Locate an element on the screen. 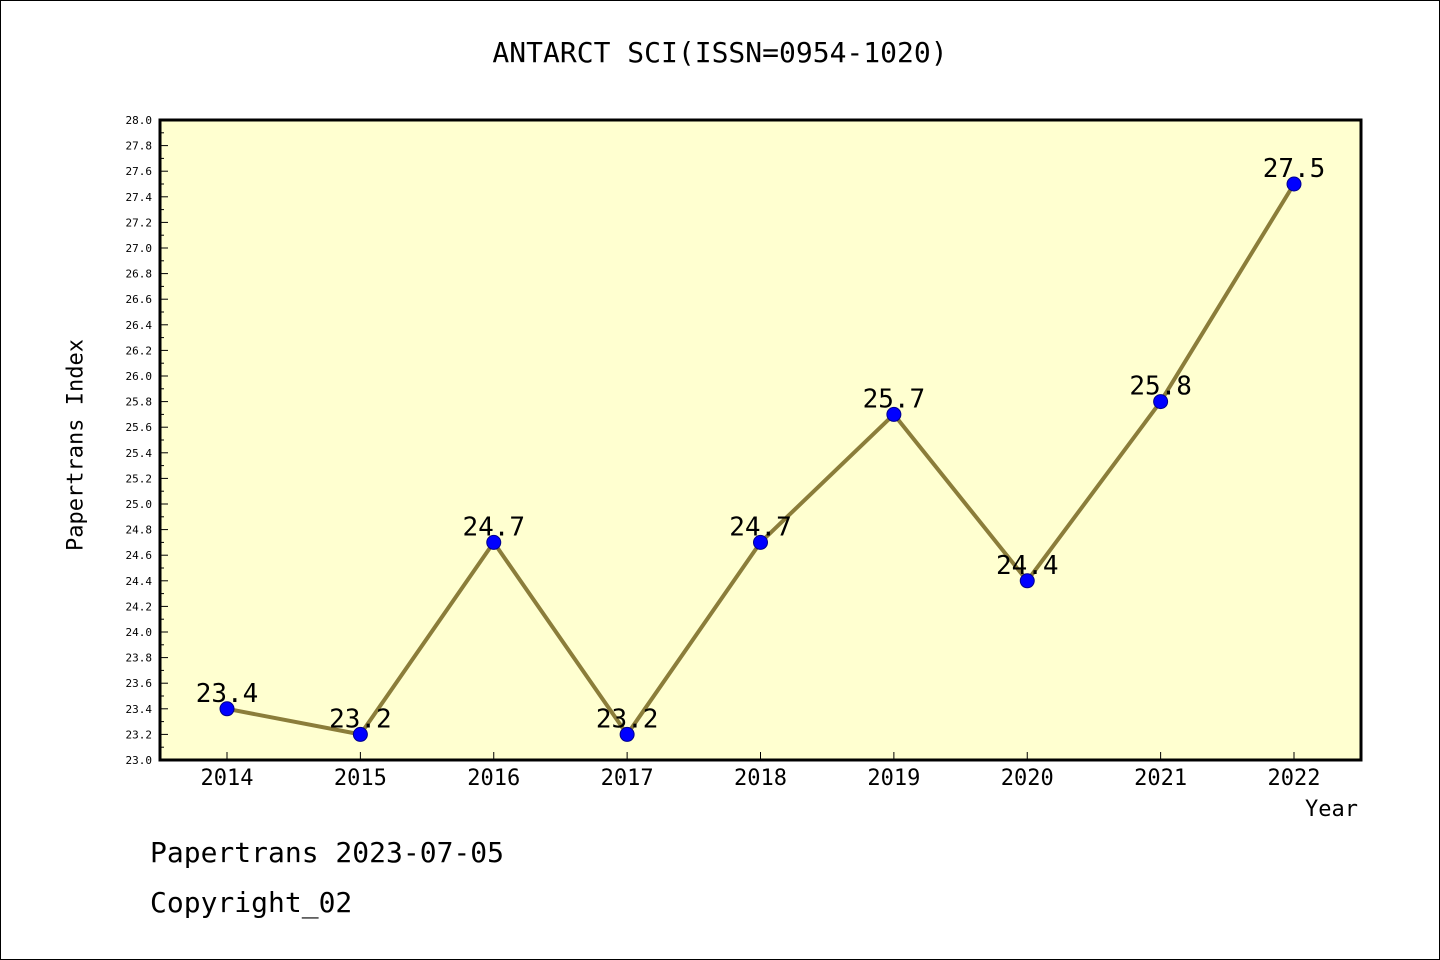 This screenshot has height=960, width=1440. y-tick-label: 27.0 is located at coordinates (139, 248).